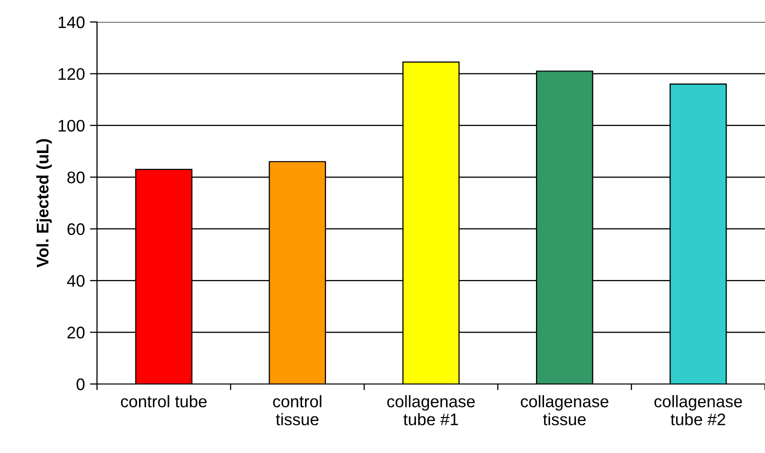 Image resolution: width=765 pixels, height=453 pixels. What do you see at coordinates (76, 178) in the screenshot?
I see `y-tick-label: 80` at bounding box center [76, 178].